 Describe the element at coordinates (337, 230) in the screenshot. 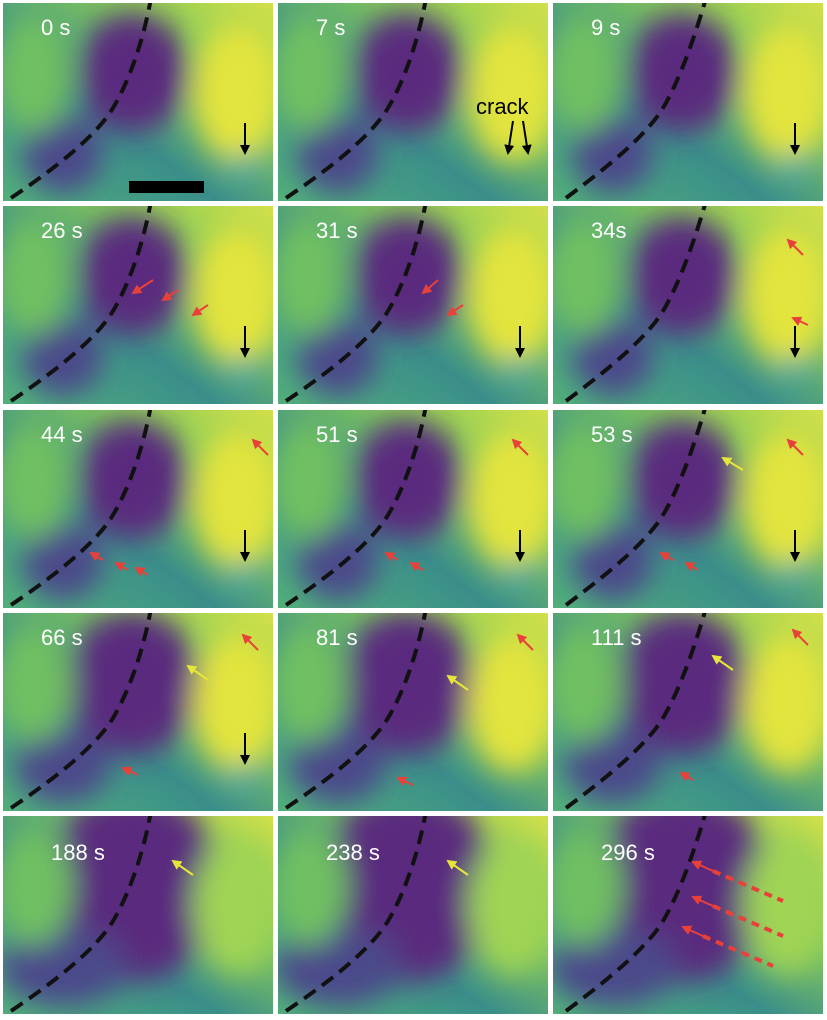

I see `time-label: 31 s` at that location.